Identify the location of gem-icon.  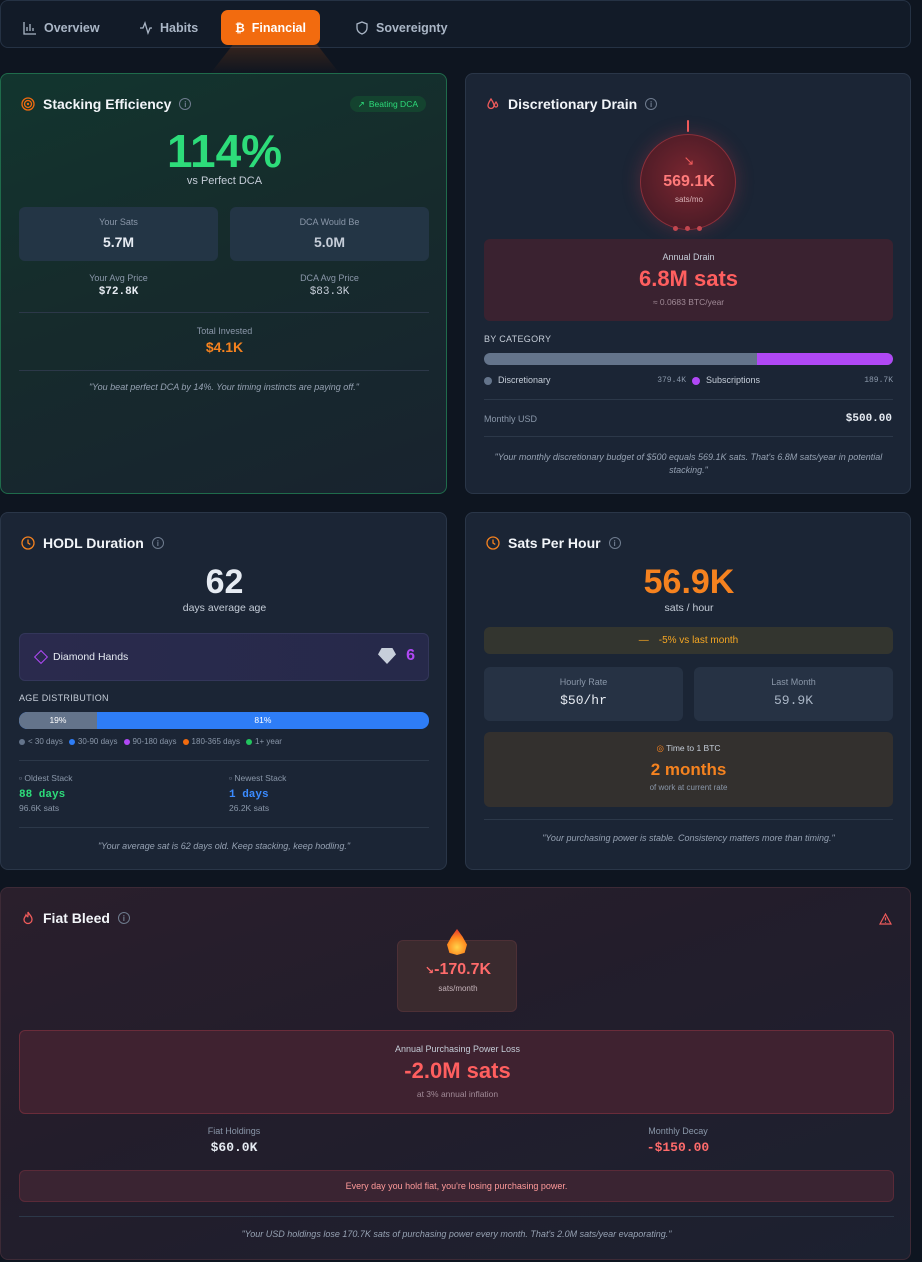
(387, 656).